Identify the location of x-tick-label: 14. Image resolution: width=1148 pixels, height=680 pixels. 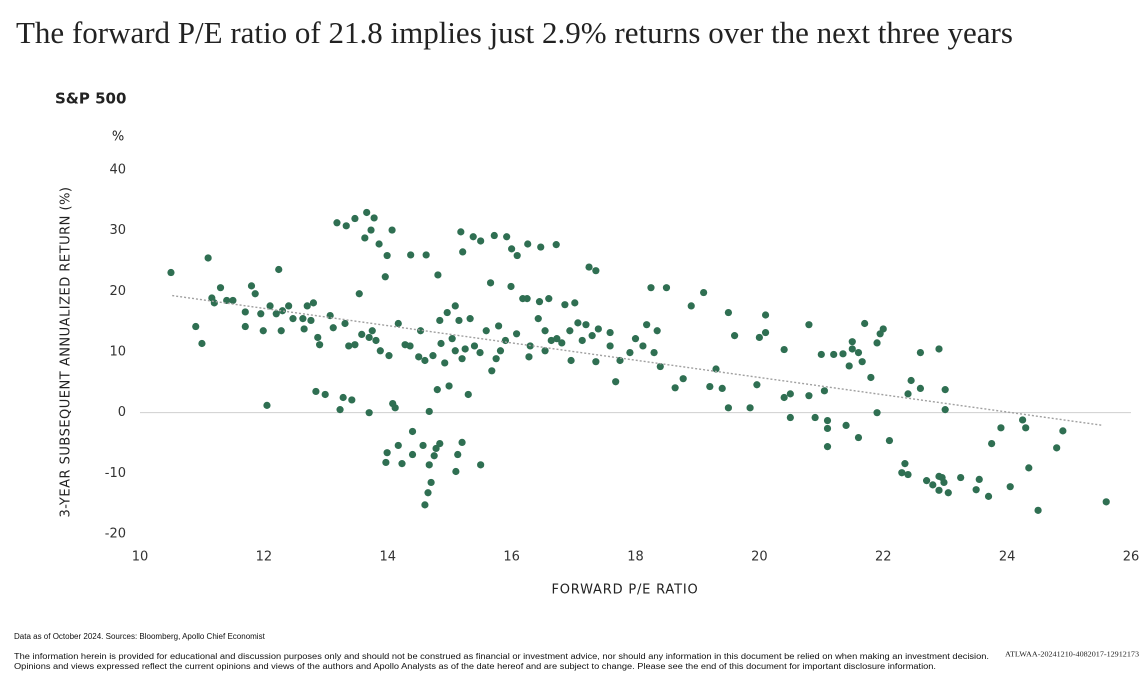
(387, 557).